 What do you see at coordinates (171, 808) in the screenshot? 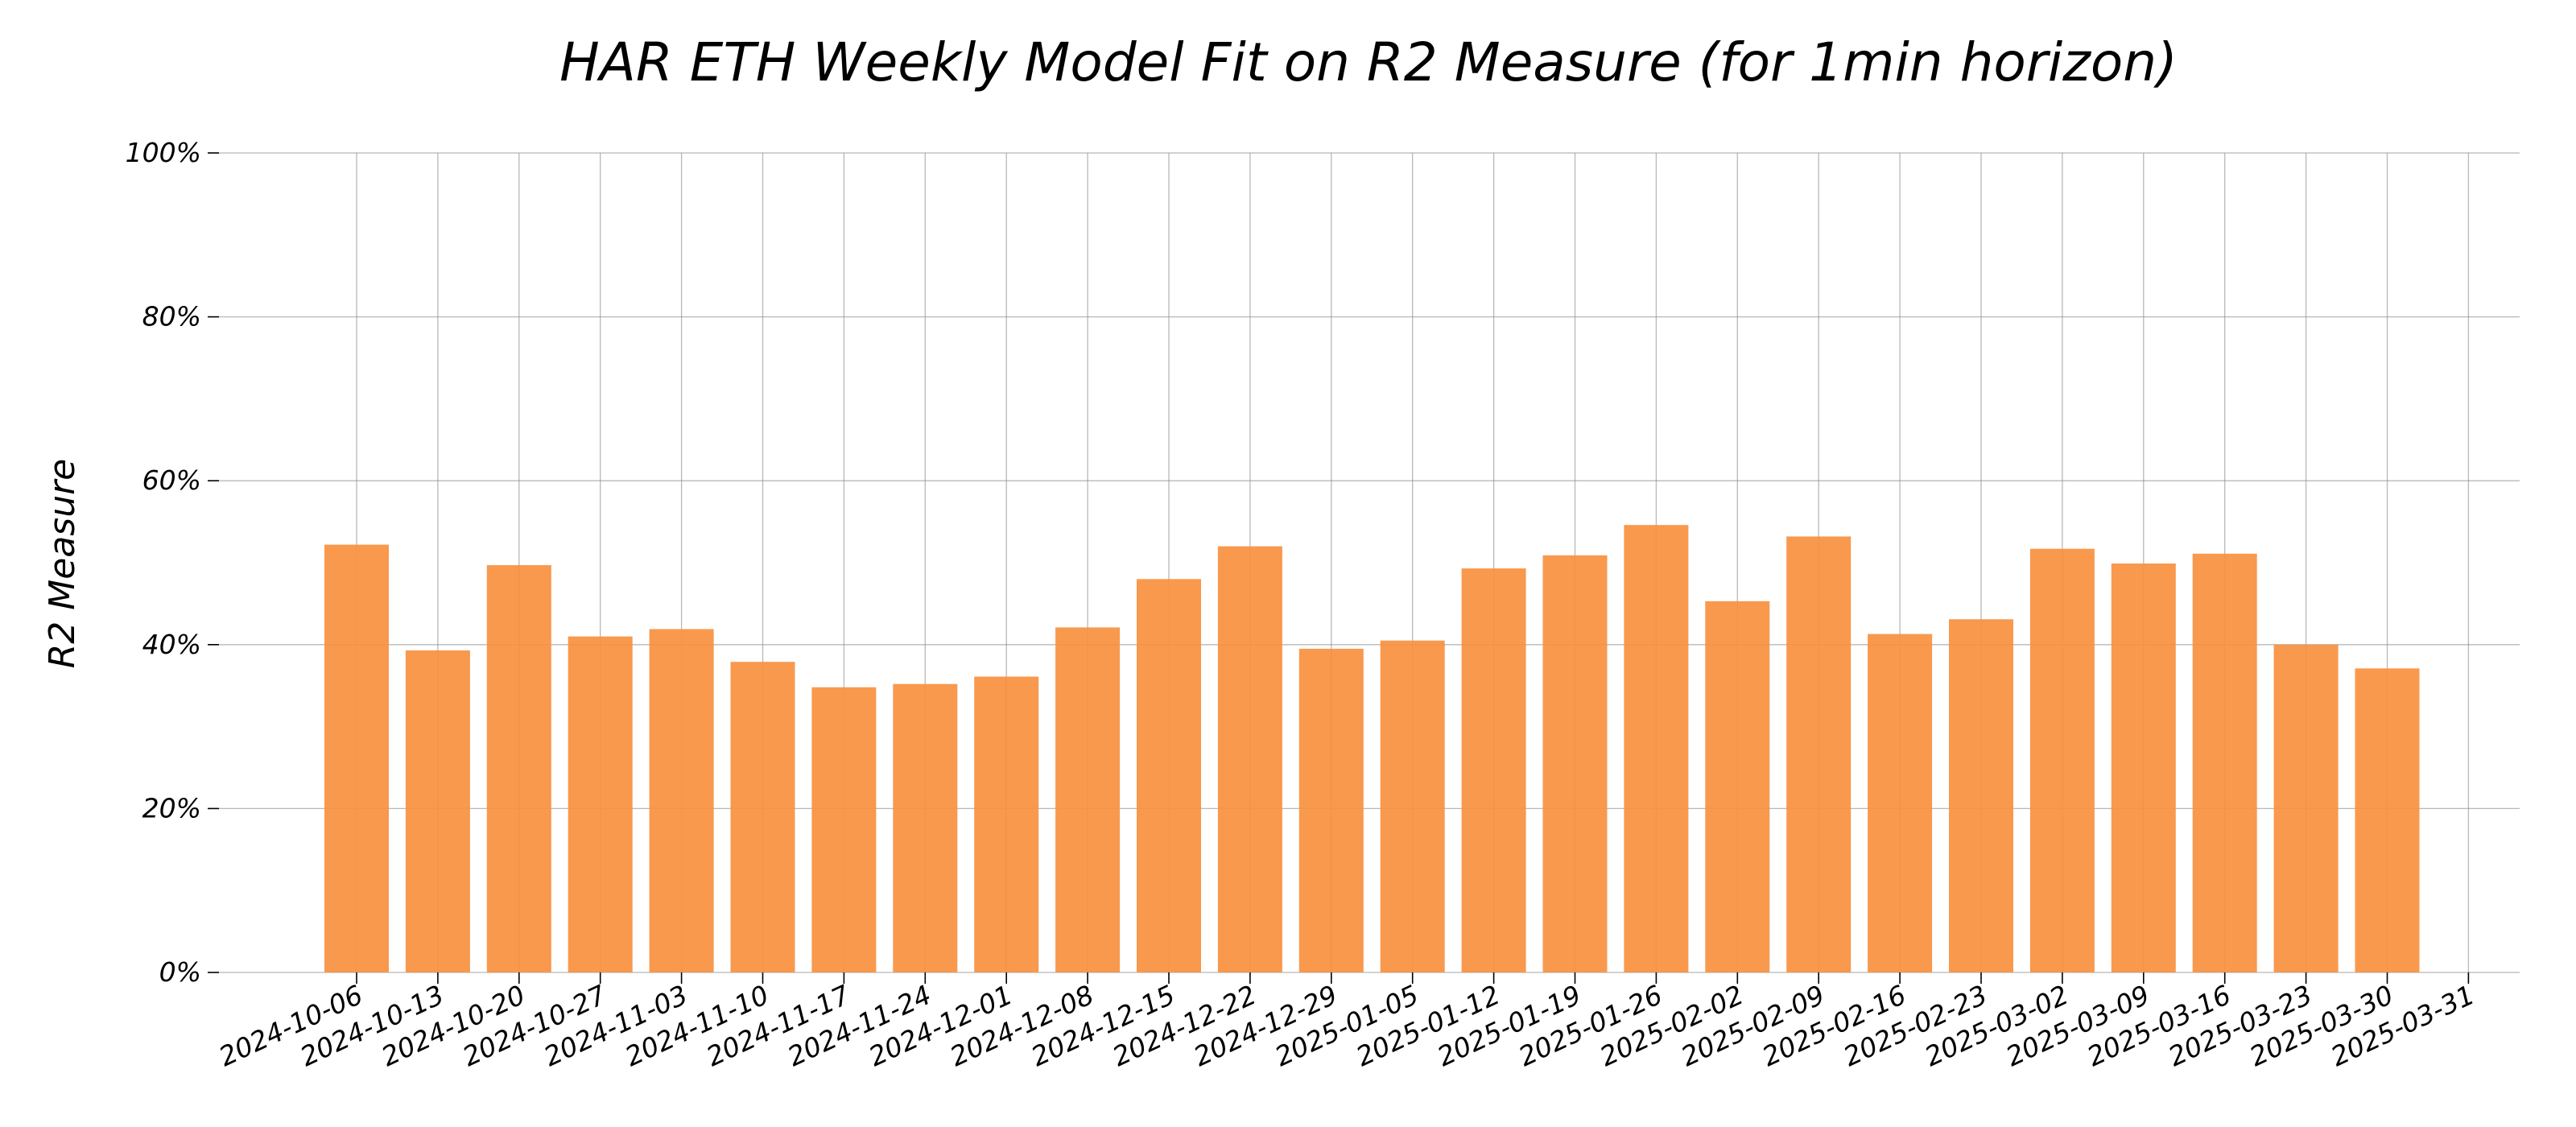
I see `y-tick-label: 20%` at bounding box center [171, 808].